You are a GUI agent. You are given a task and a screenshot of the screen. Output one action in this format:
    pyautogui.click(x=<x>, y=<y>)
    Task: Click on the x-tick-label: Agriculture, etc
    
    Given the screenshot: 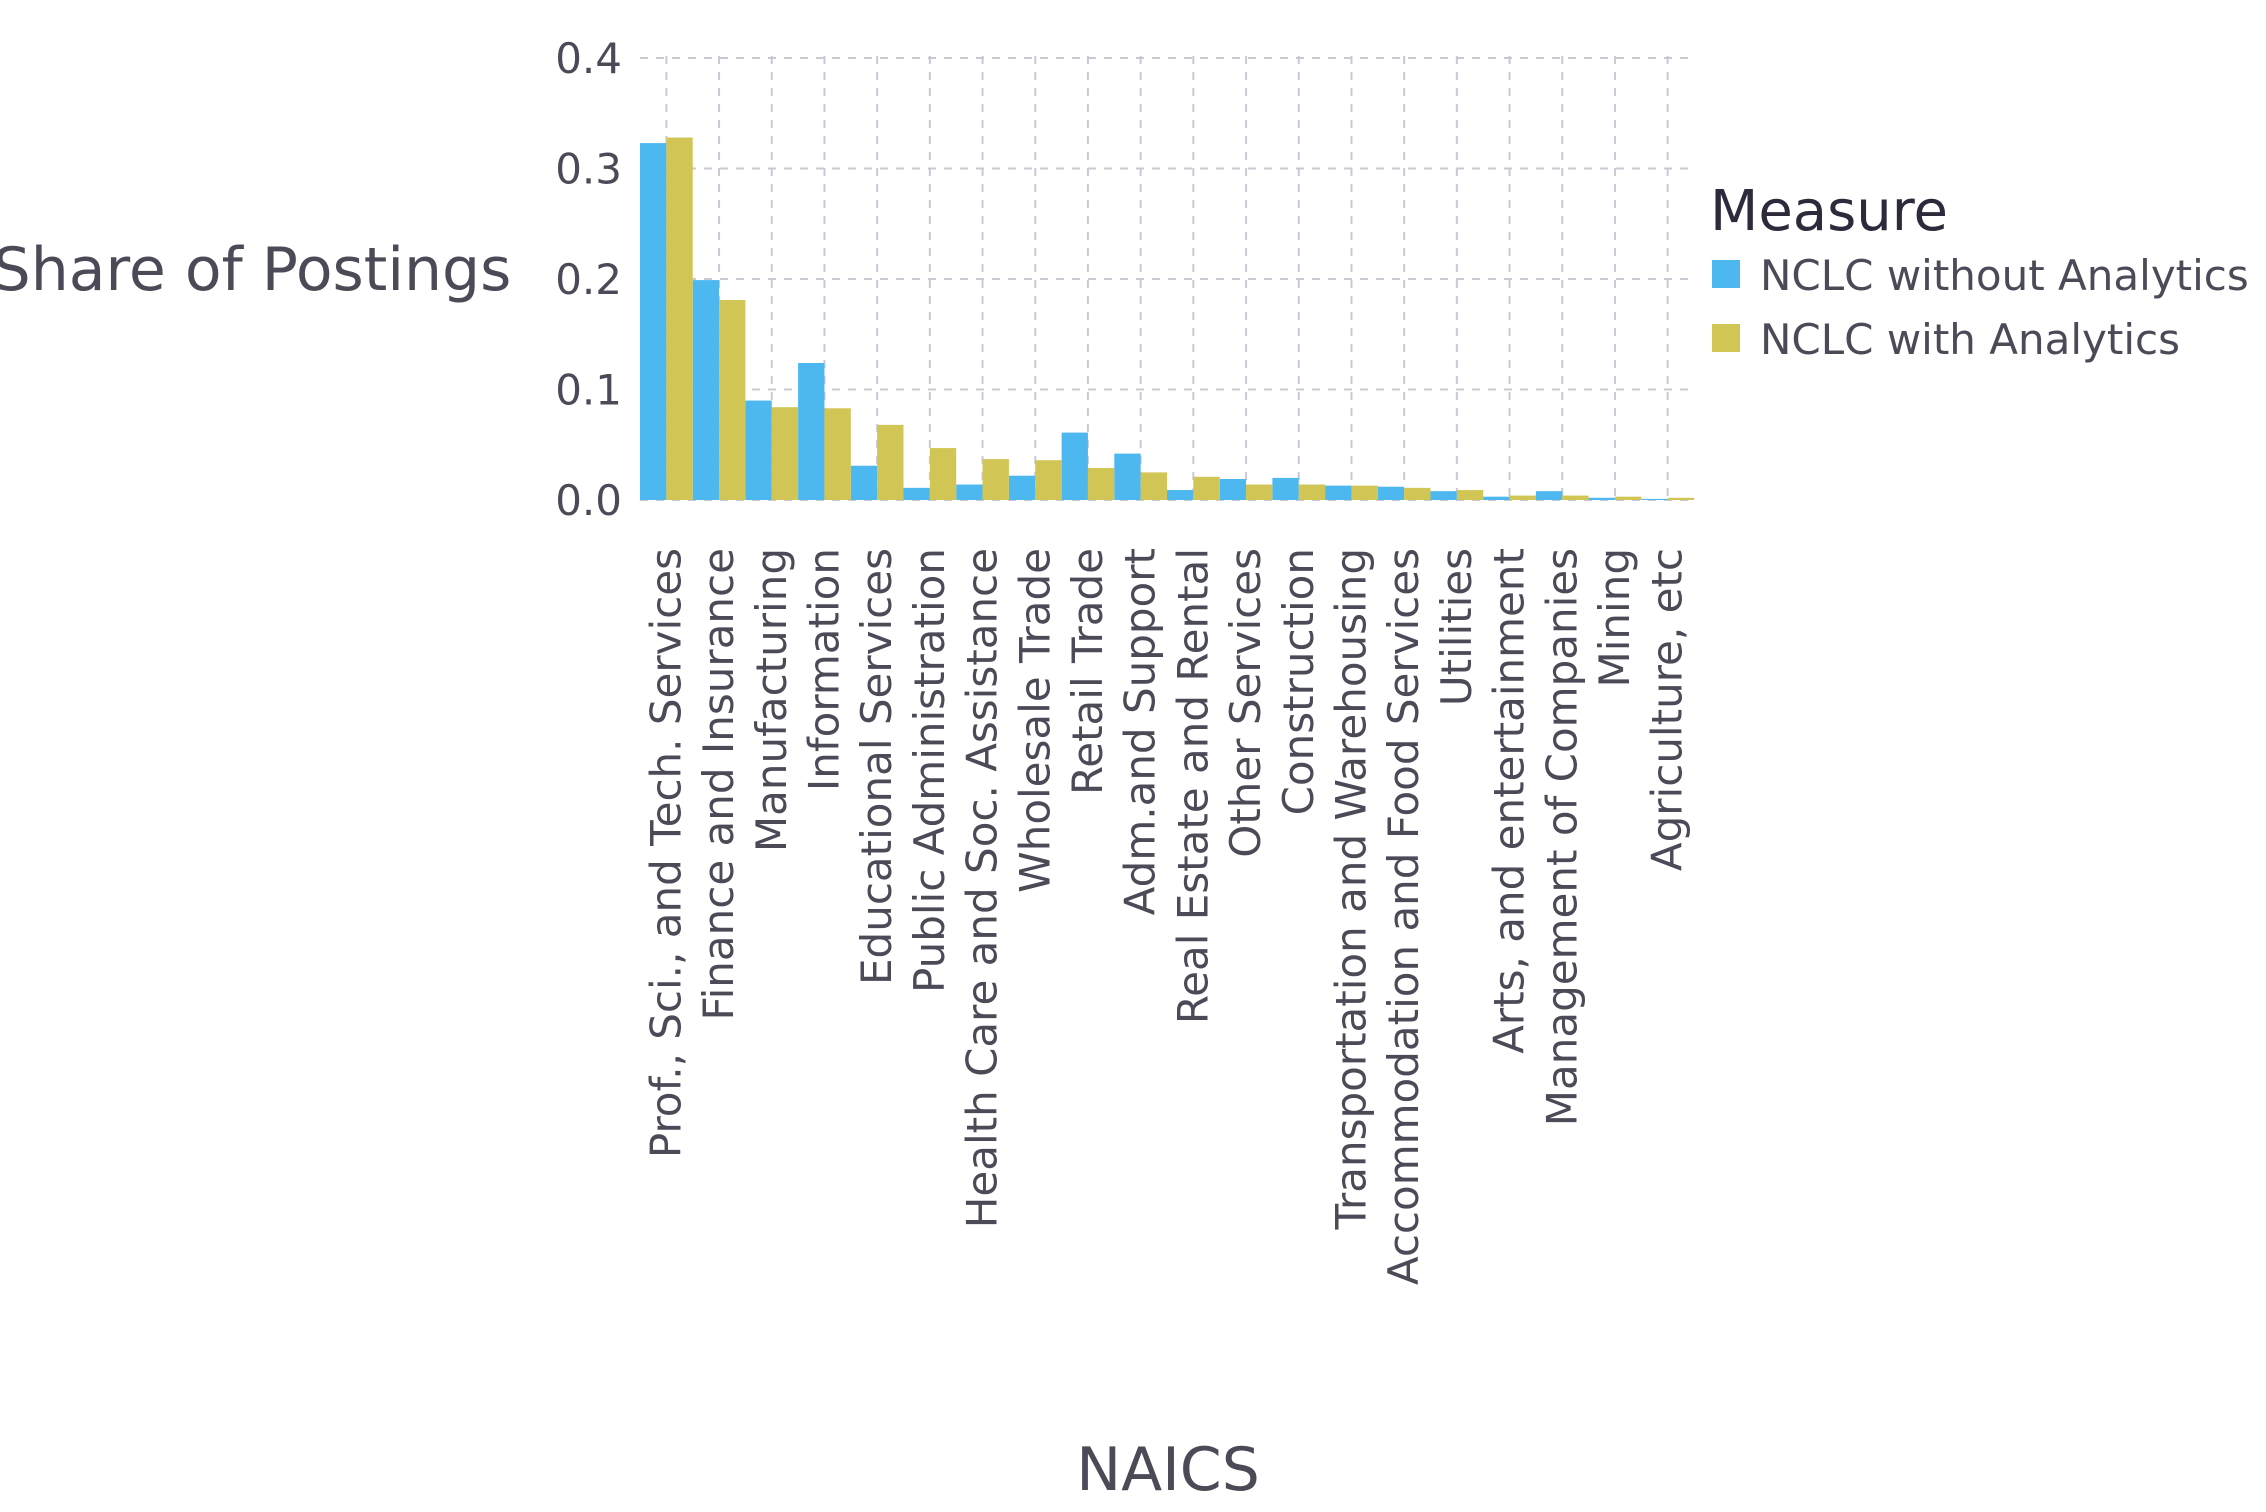 What is the action you would take?
    pyautogui.click(x=1667, y=709)
    